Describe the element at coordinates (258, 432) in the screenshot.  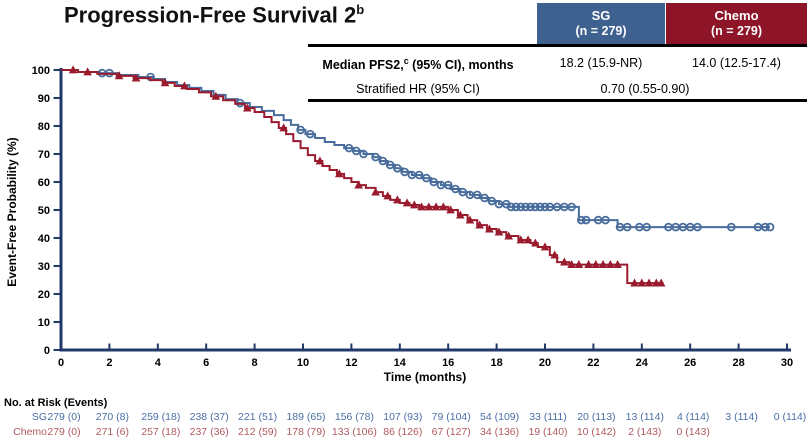
I see `risk-value: 212 (59)` at that location.